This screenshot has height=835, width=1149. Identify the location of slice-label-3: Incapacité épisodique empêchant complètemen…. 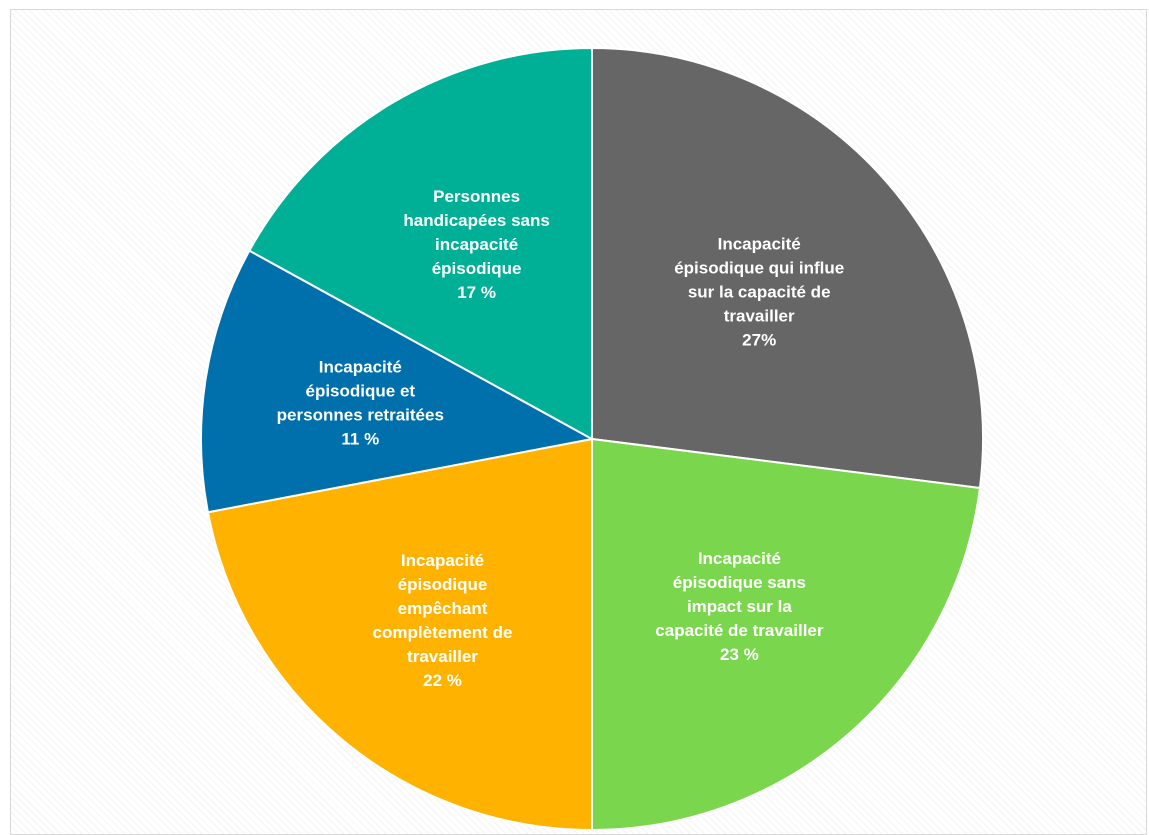
(443, 620).